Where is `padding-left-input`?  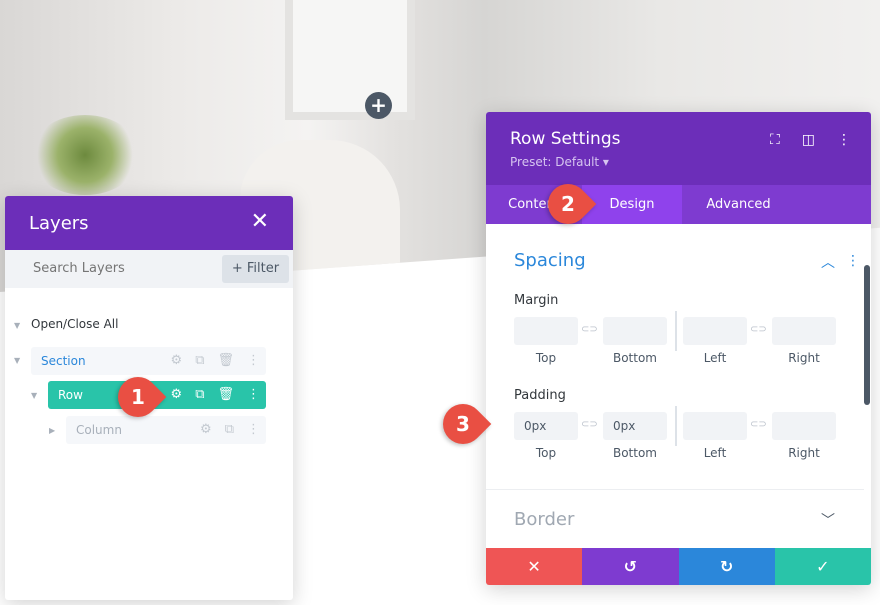
padding-left-input is located at coordinates (715, 426).